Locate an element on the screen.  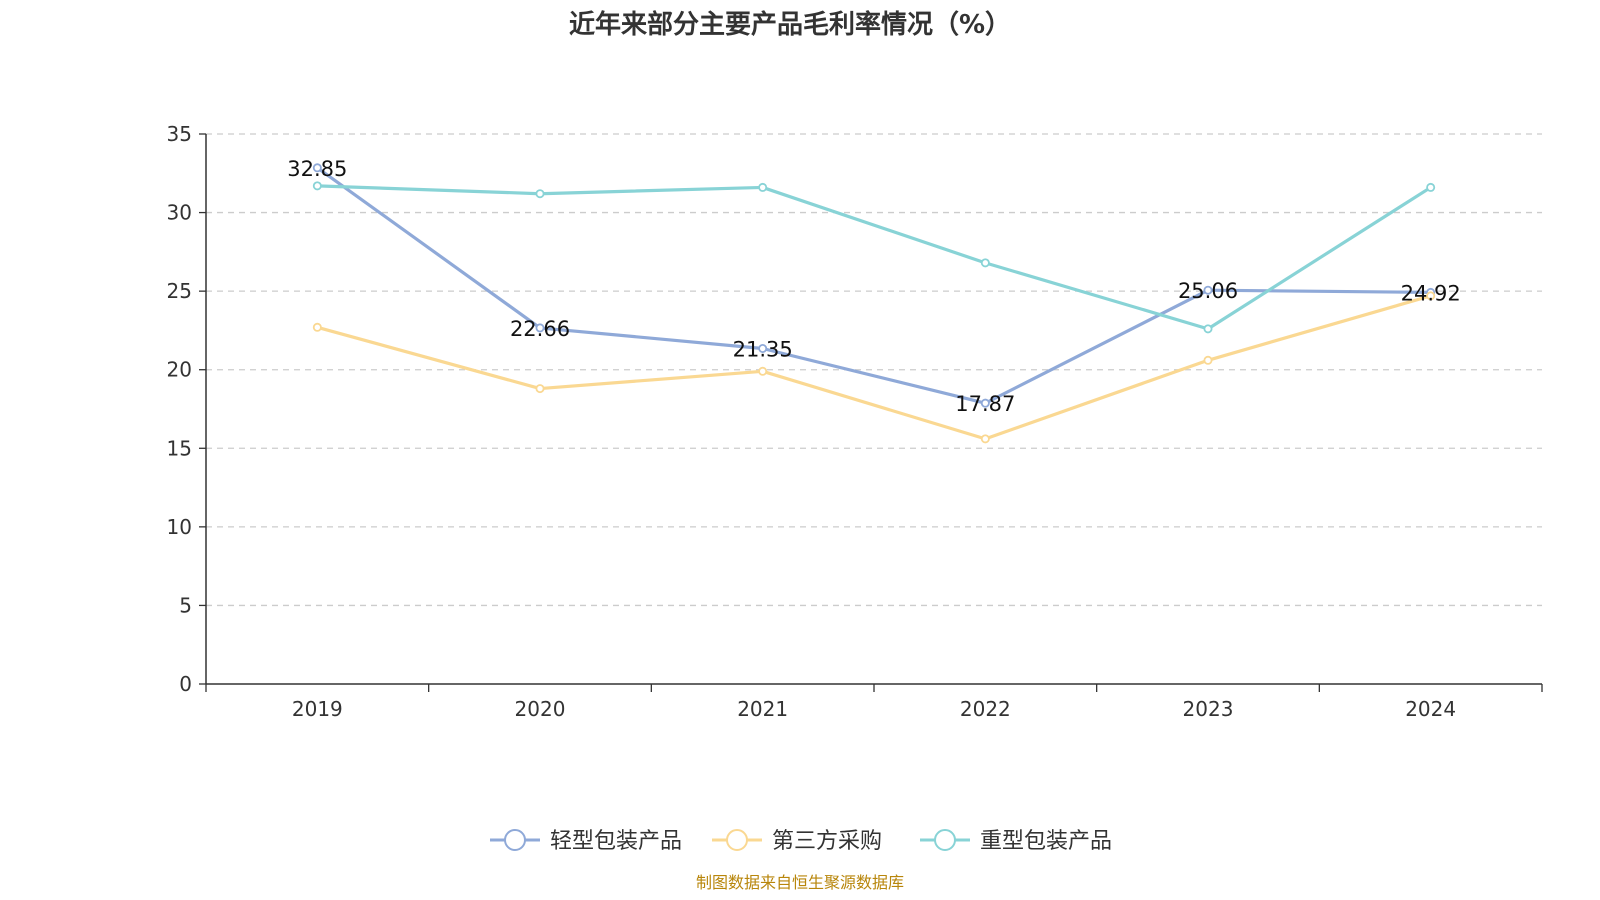
legend-item-label: 轻型包装产品 is located at coordinates (616, 841).